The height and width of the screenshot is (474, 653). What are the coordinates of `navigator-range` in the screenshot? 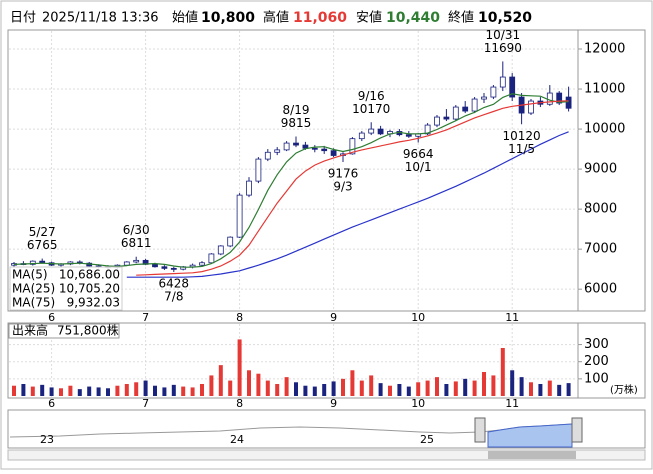 It's located at (530, 435).